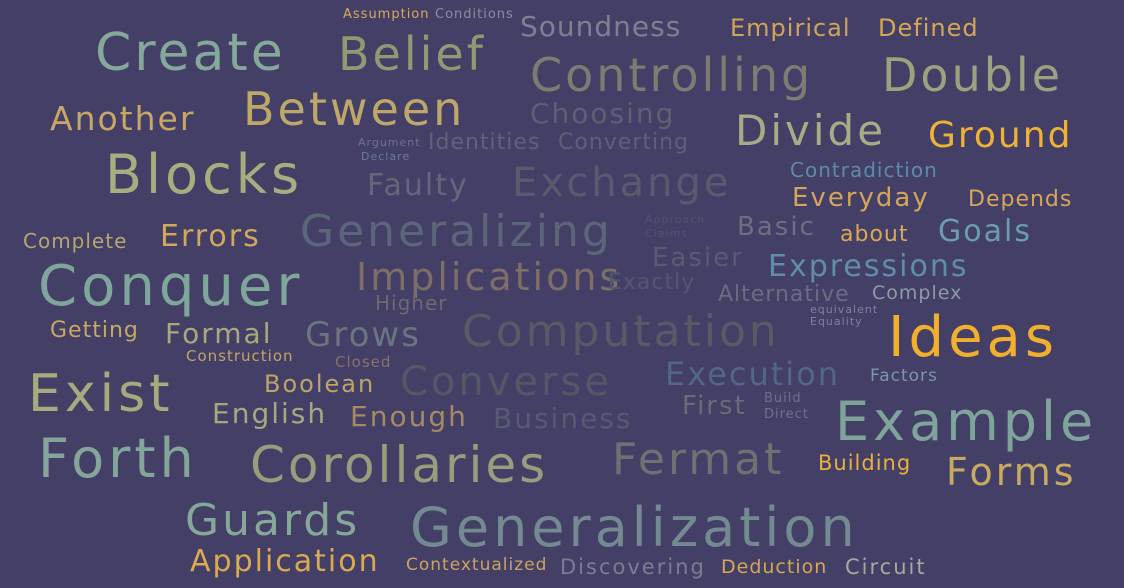 This screenshot has width=1124, height=588. What do you see at coordinates (418, 185) in the screenshot?
I see `word: Faulty` at bounding box center [418, 185].